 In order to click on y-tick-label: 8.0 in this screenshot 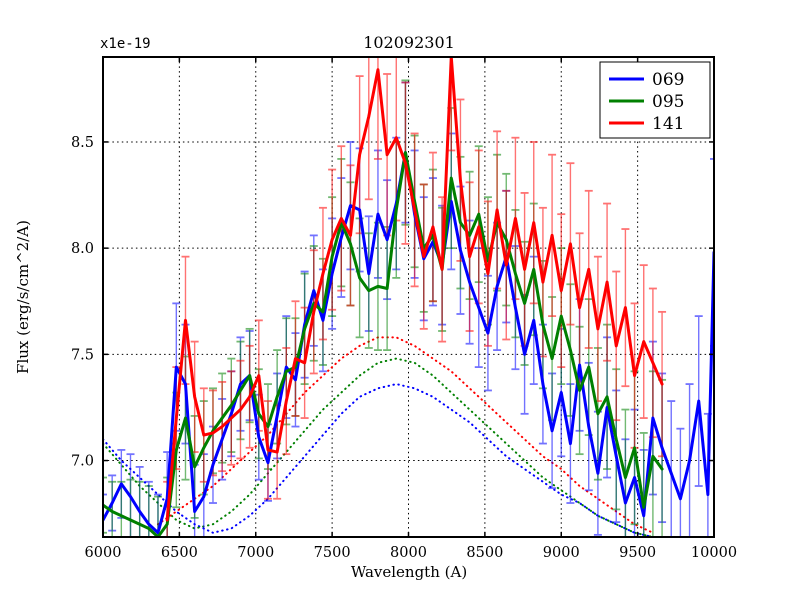, I will do `click(82, 249)`.